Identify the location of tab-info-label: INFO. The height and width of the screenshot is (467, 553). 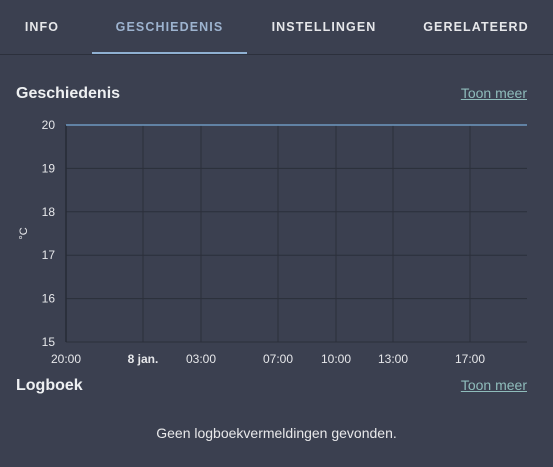
(42, 26).